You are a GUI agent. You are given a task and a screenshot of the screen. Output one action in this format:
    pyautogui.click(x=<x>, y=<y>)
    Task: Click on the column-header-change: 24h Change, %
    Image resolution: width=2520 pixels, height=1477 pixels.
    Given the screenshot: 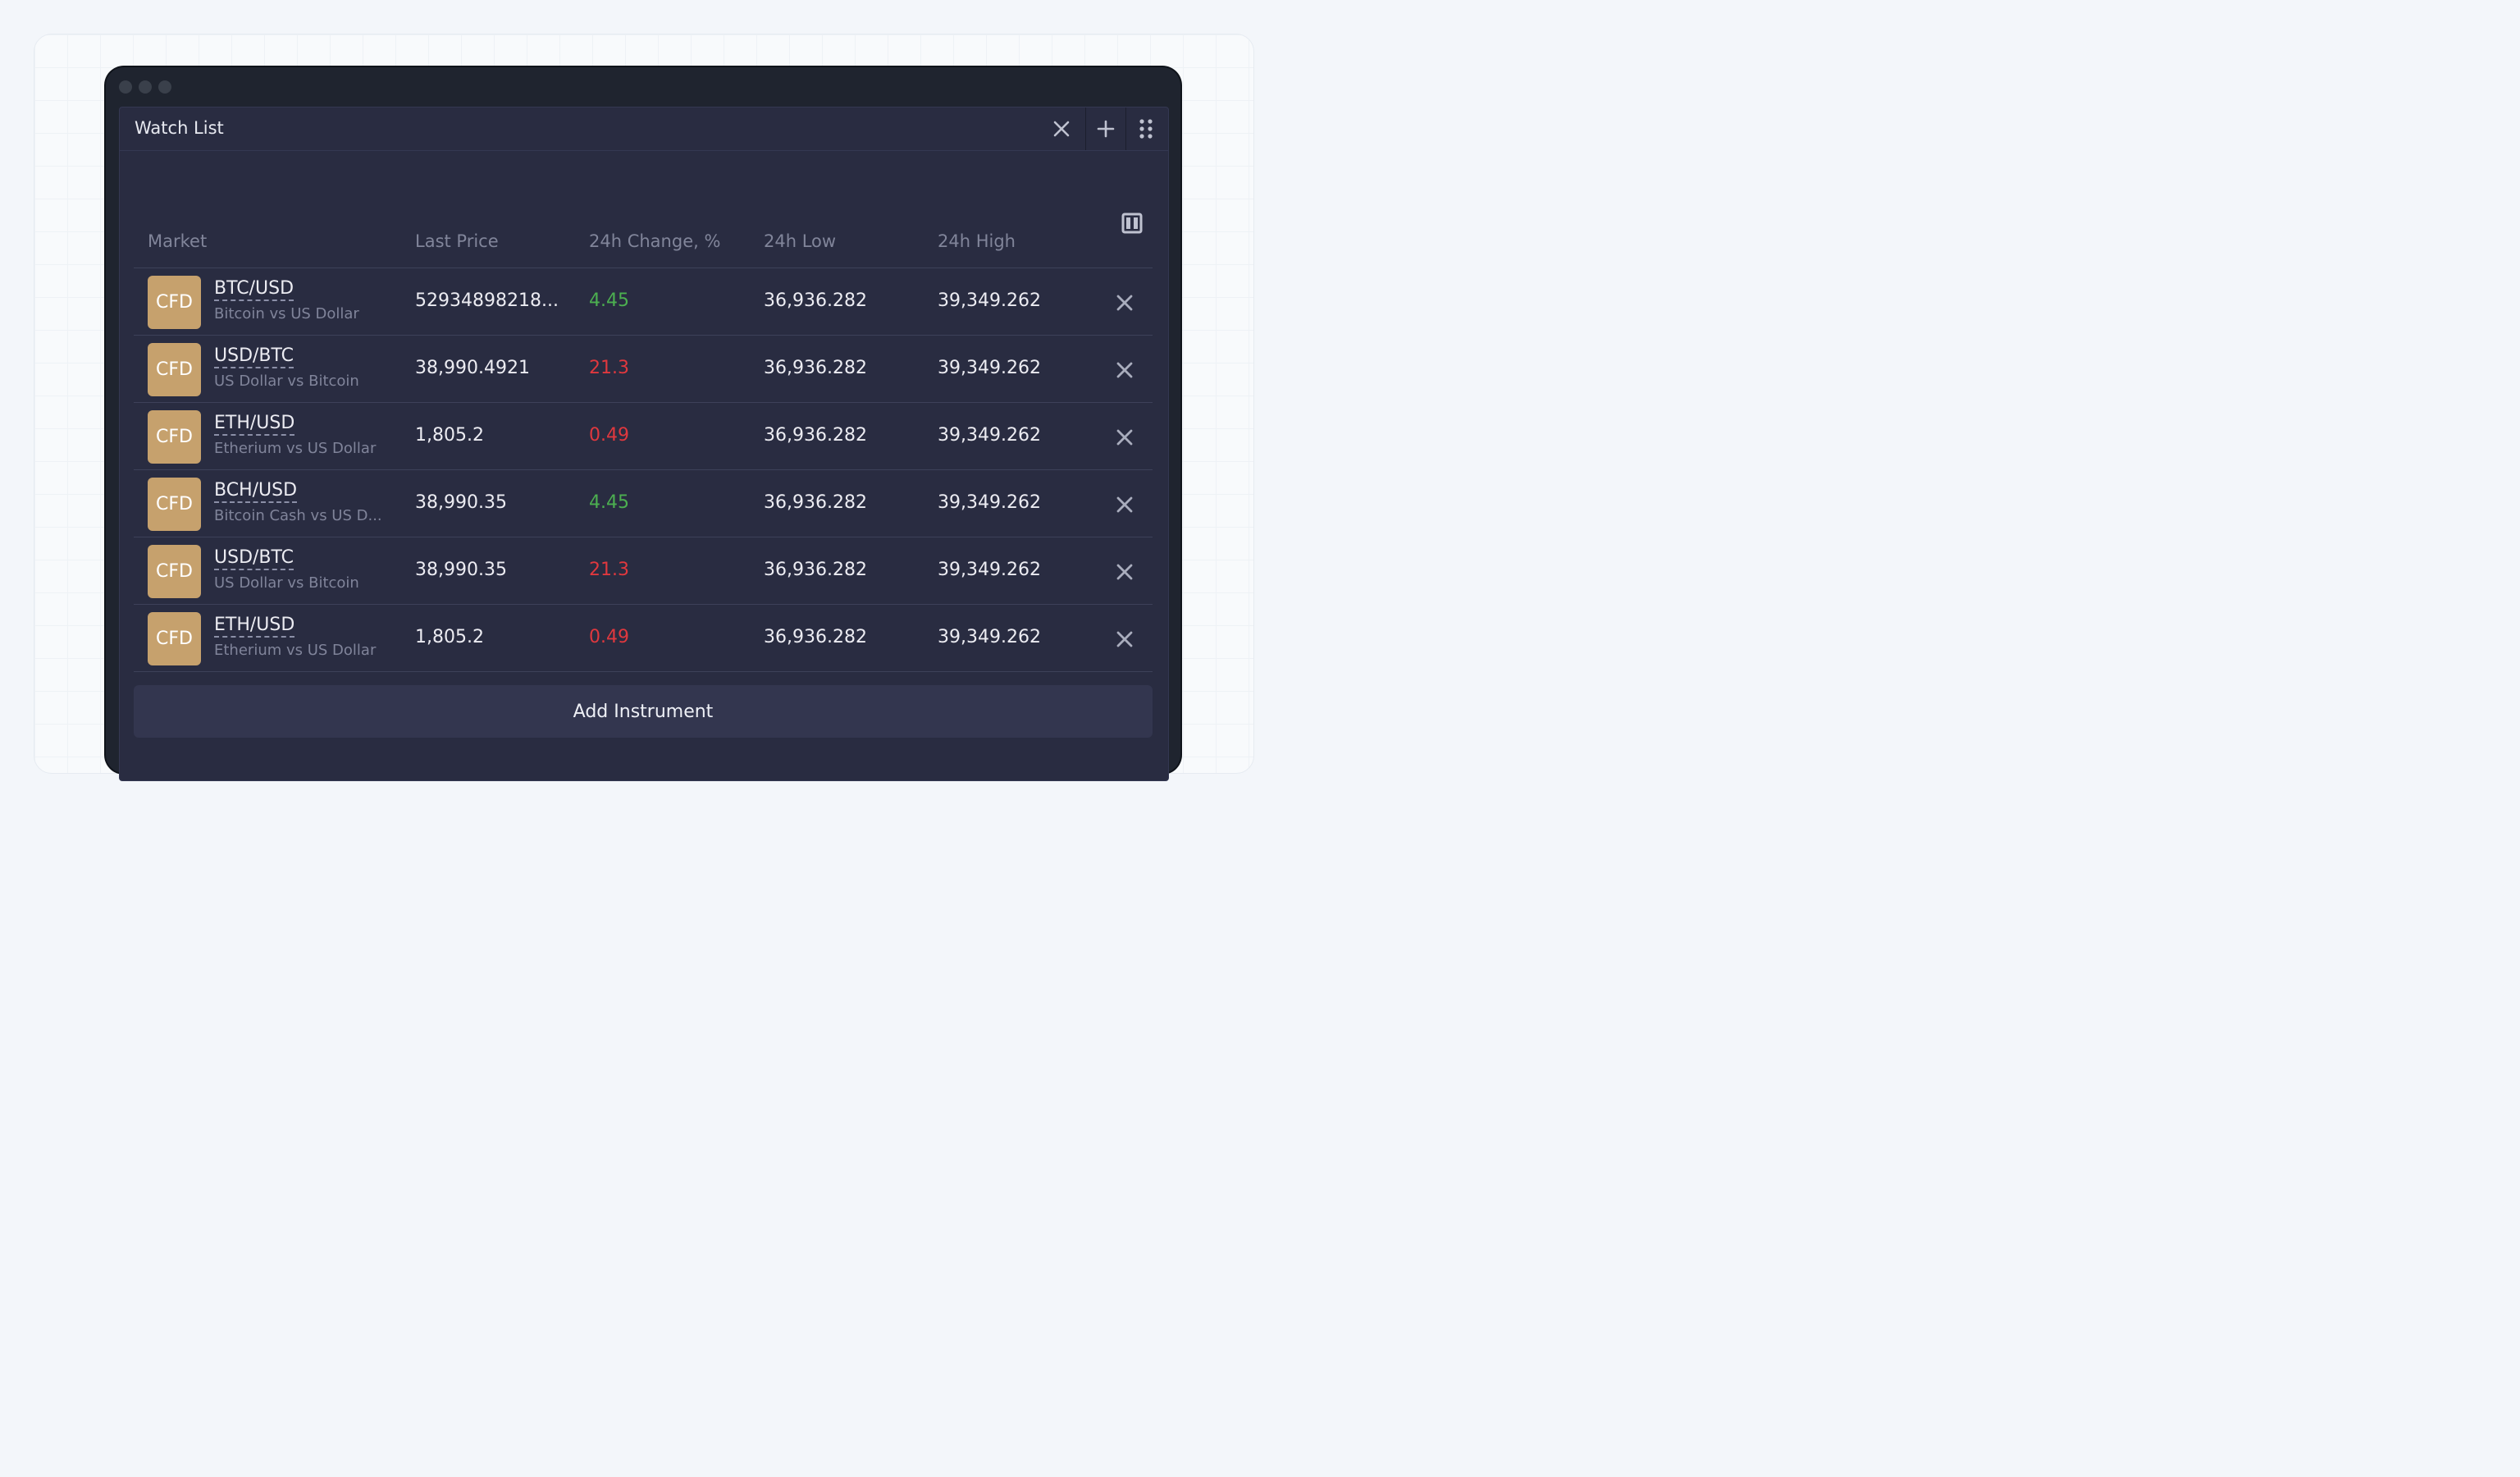 What is the action you would take?
    pyautogui.click(x=655, y=241)
    